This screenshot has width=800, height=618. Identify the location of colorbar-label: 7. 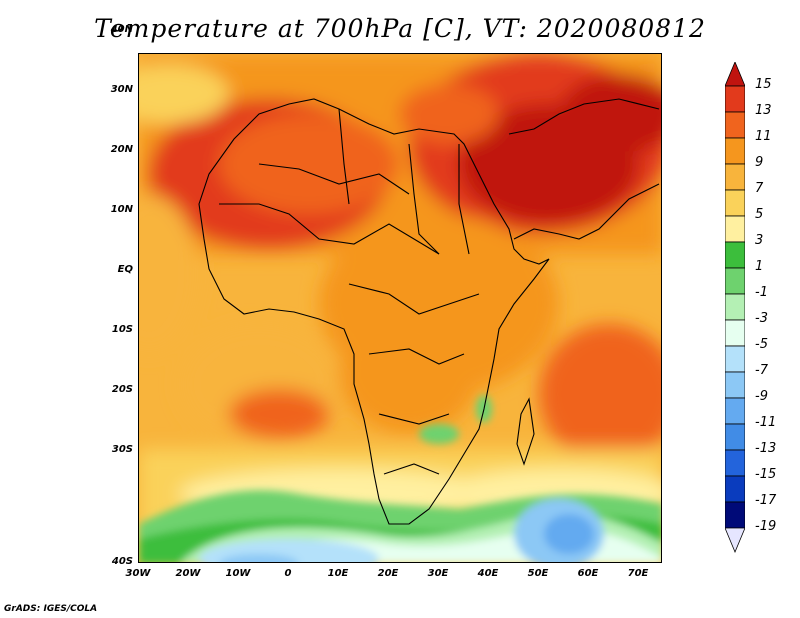
(759, 188).